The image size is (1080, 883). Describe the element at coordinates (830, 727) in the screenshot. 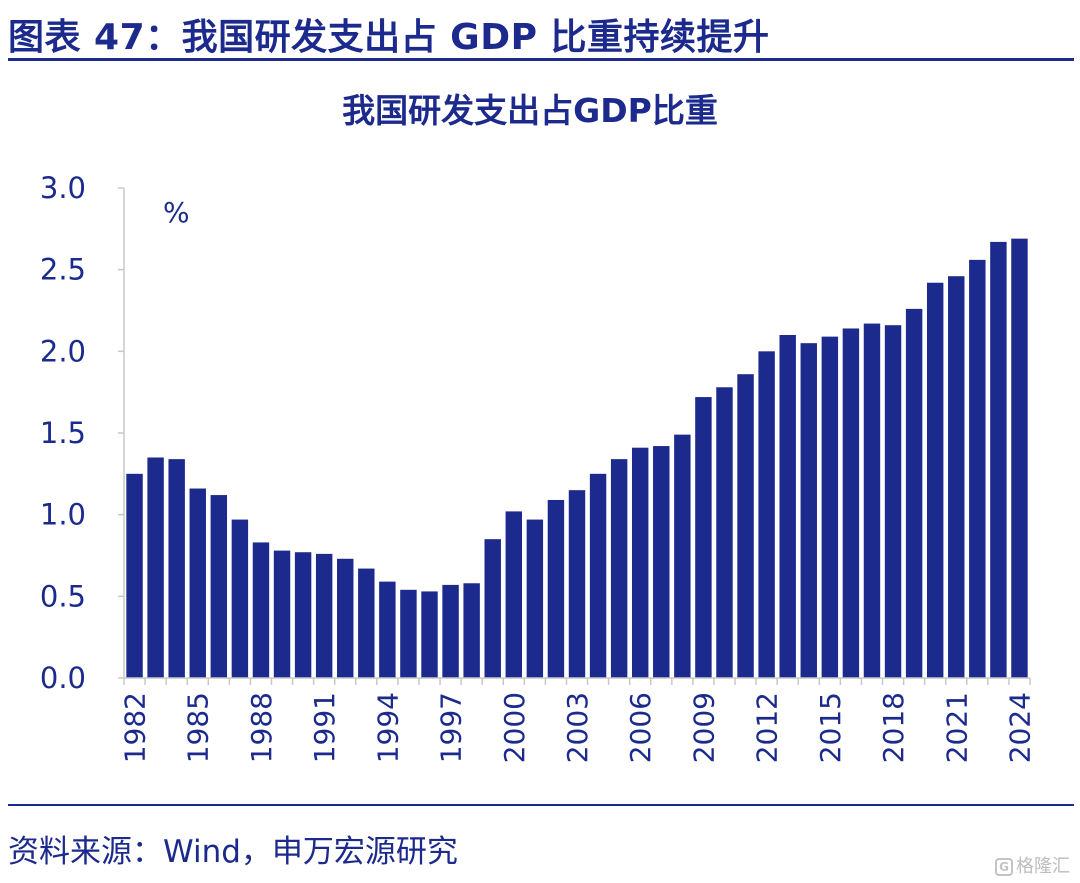

I see `x-tick-label: 2015` at that location.